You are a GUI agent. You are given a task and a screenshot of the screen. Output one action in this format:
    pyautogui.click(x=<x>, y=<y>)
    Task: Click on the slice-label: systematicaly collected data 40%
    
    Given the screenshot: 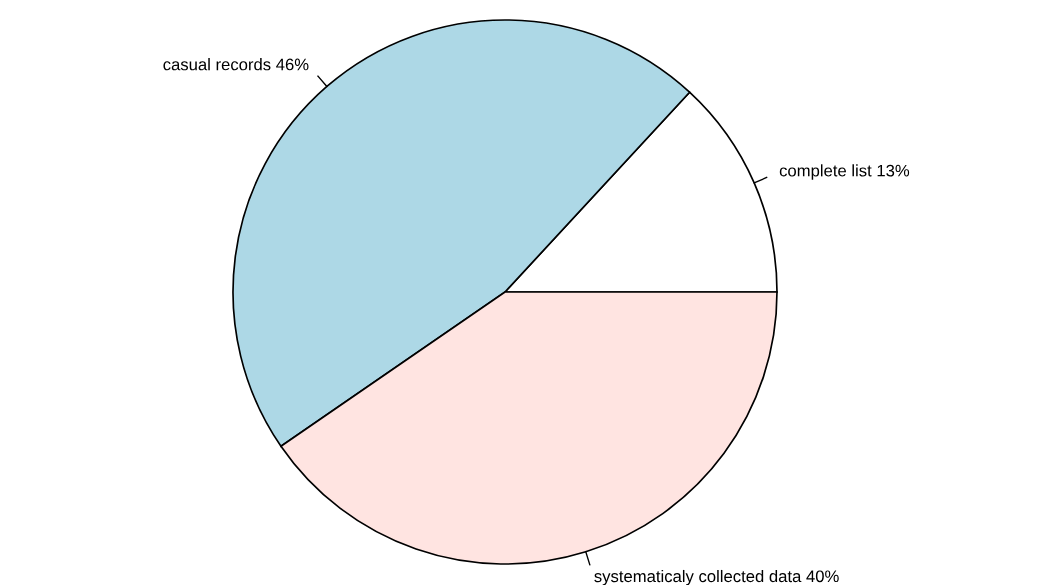 What is the action you would take?
    pyautogui.click(x=716, y=577)
    